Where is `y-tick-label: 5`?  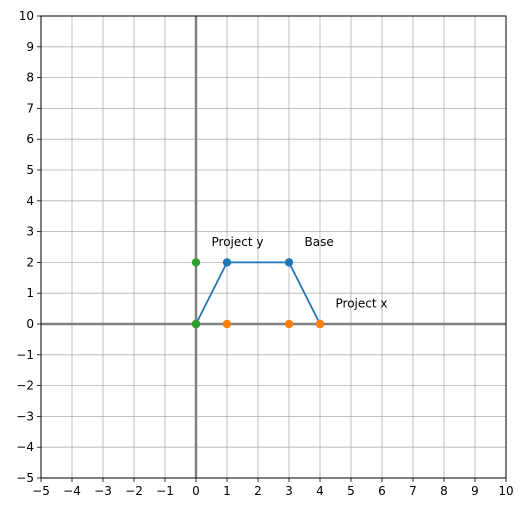 y-tick-label: 5 is located at coordinates (30, 170).